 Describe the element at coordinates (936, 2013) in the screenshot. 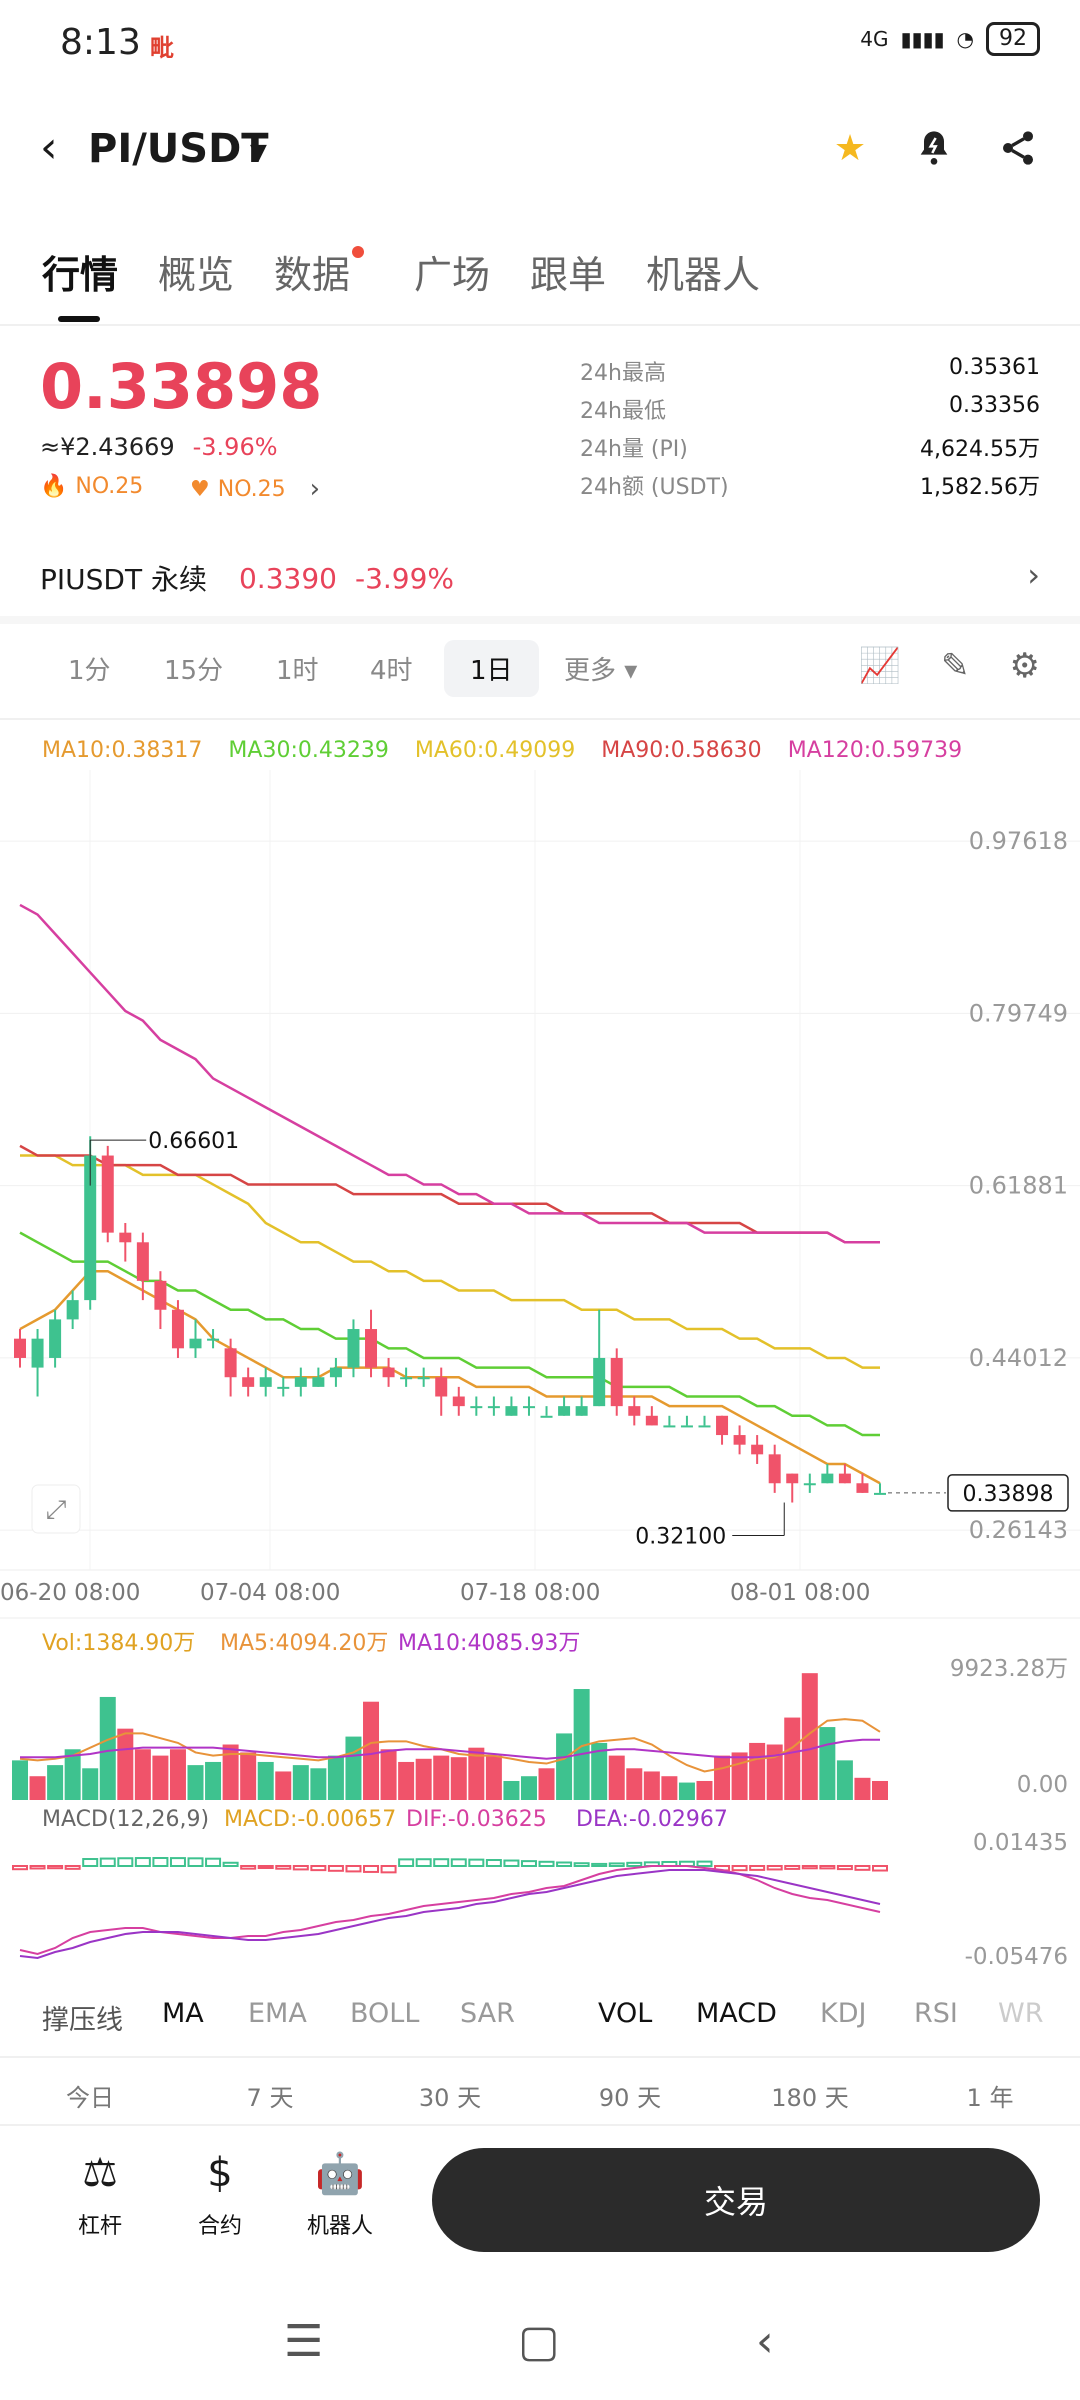

I see `indicator-rsi: RSI` at that location.